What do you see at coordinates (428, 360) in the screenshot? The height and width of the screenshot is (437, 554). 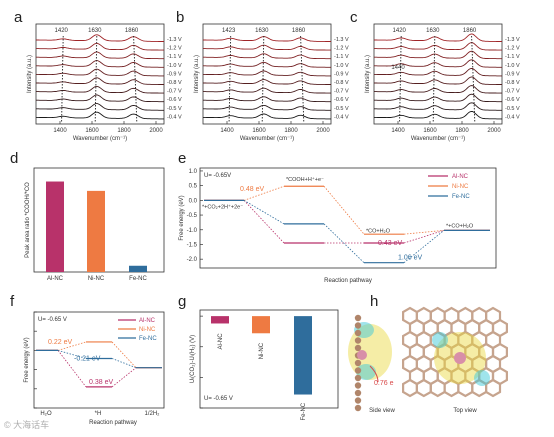 I see `panel-h-structures: 0.76 e Side view Top view` at bounding box center [428, 360].